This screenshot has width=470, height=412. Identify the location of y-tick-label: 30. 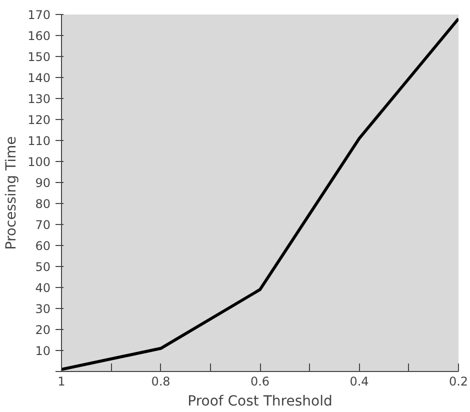
(43, 309).